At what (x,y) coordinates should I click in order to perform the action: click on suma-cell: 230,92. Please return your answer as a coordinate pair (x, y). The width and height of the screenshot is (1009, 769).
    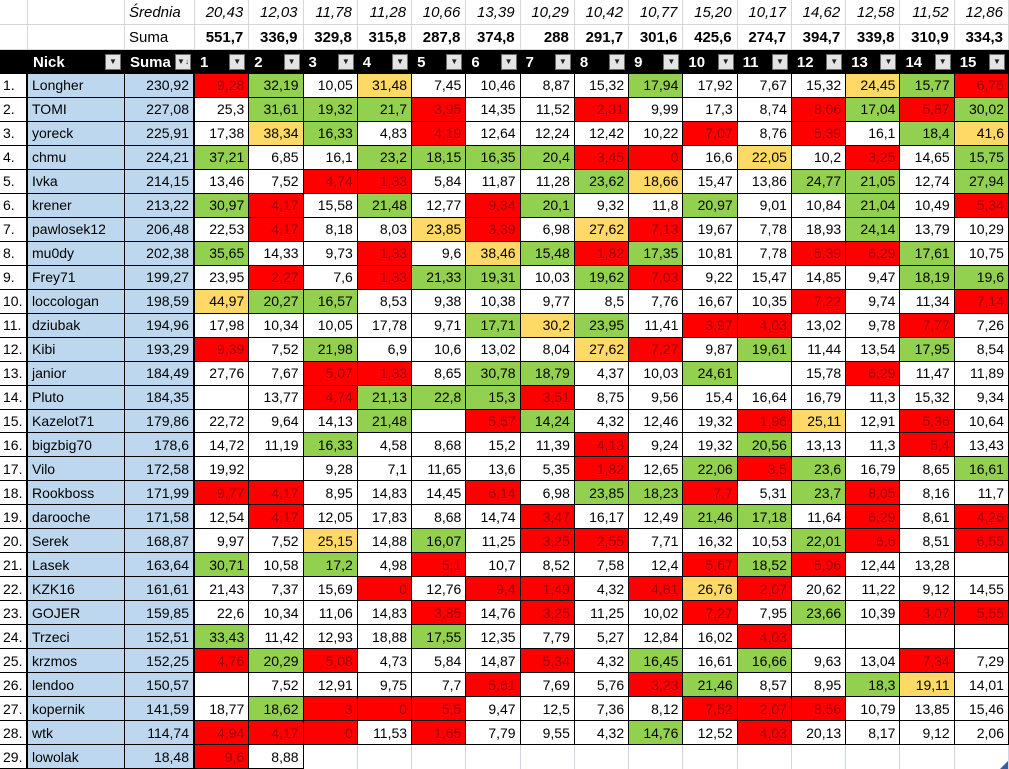
    Looking at the image, I should click on (160, 86).